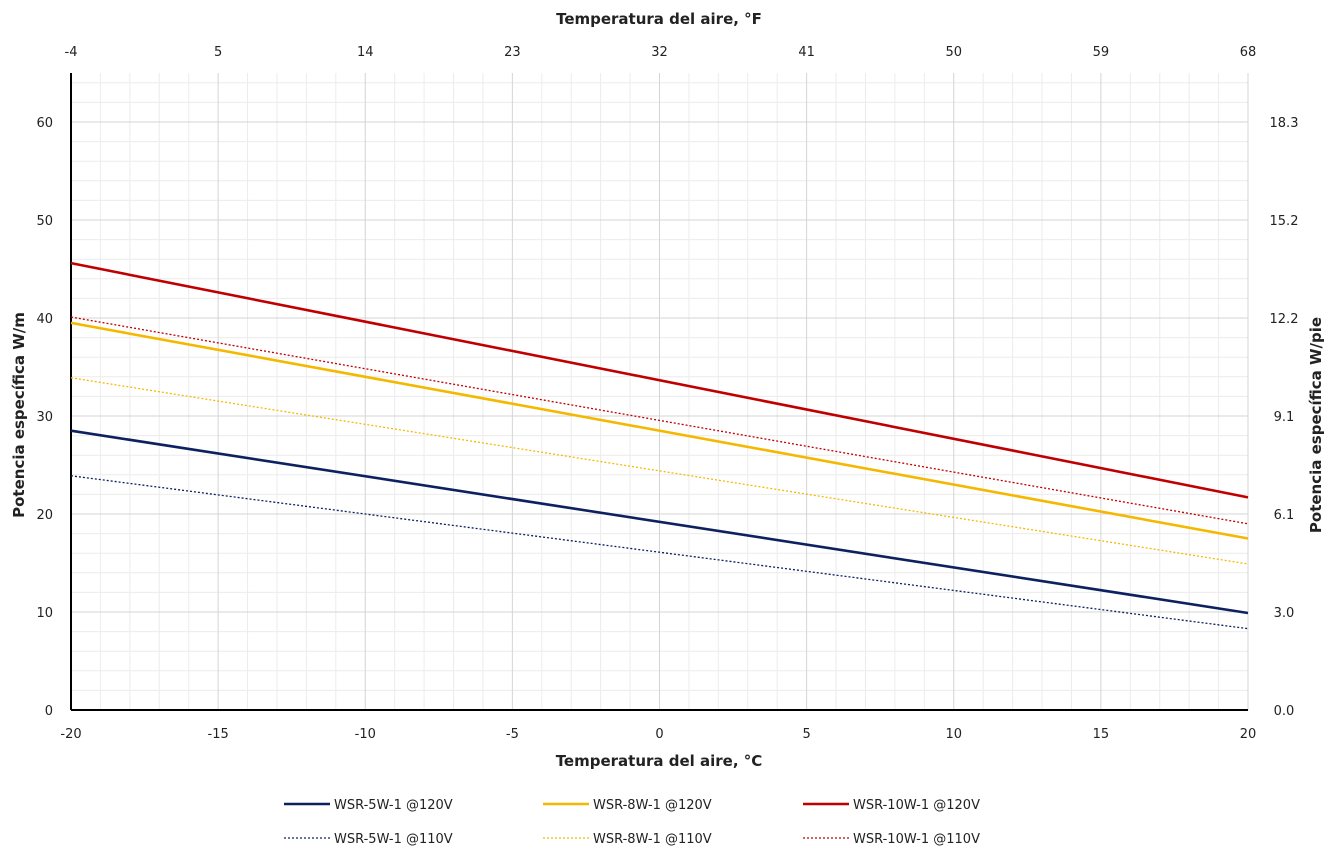 Image resolution: width=1324 pixels, height=850 pixels. What do you see at coordinates (1284, 417) in the screenshot?
I see `y2-tick-label: 9.1` at bounding box center [1284, 417].